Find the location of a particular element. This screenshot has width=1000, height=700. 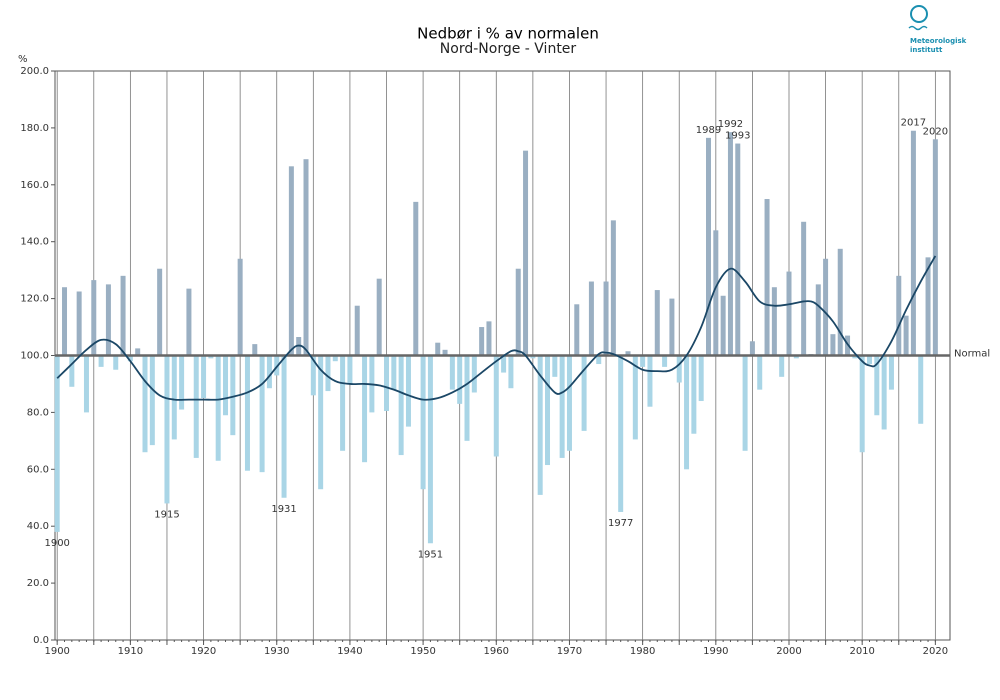

annotation: 1989 is located at coordinates (708, 130).